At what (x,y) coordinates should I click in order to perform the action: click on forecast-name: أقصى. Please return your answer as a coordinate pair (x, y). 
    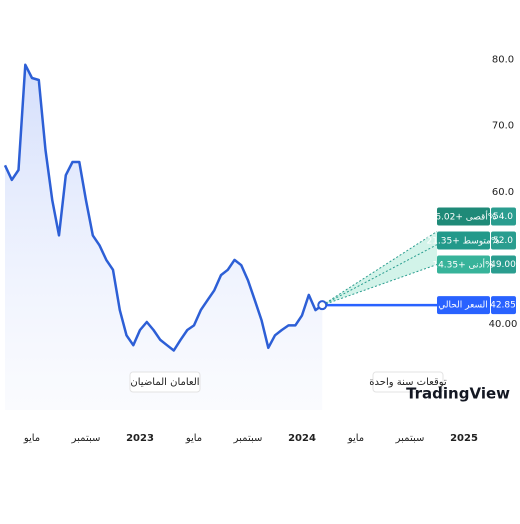
    Looking at the image, I should click on (477, 216).